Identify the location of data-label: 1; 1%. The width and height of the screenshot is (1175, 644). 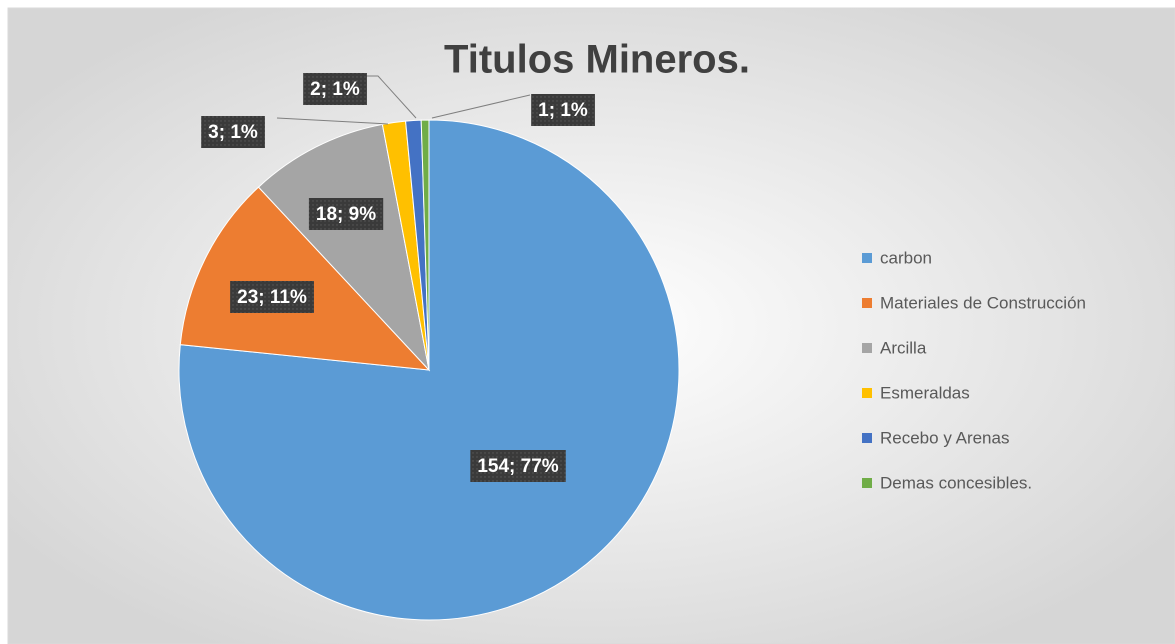
(563, 110).